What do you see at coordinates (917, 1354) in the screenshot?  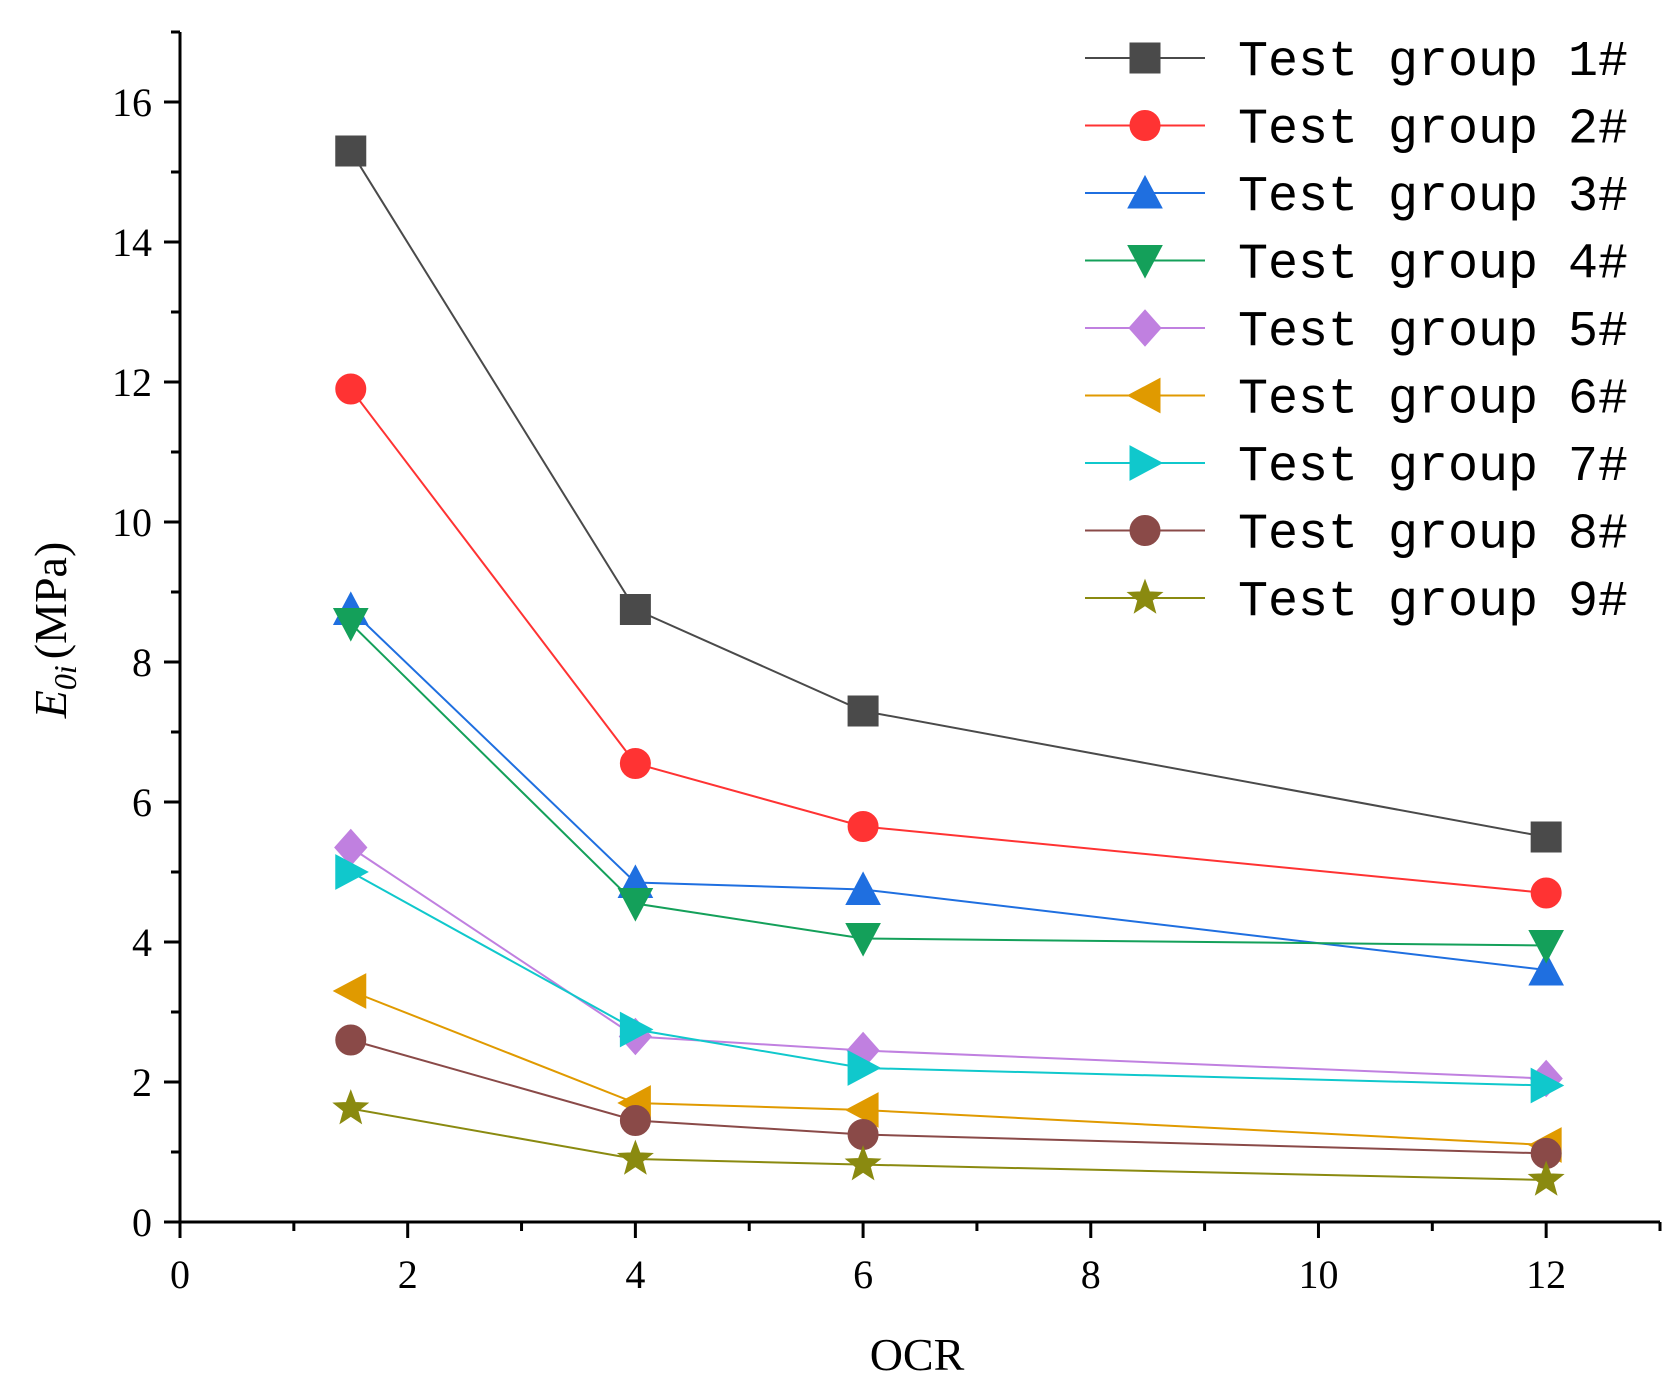 I see `x-axis-title: OCR` at bounding box center [917, 1354].